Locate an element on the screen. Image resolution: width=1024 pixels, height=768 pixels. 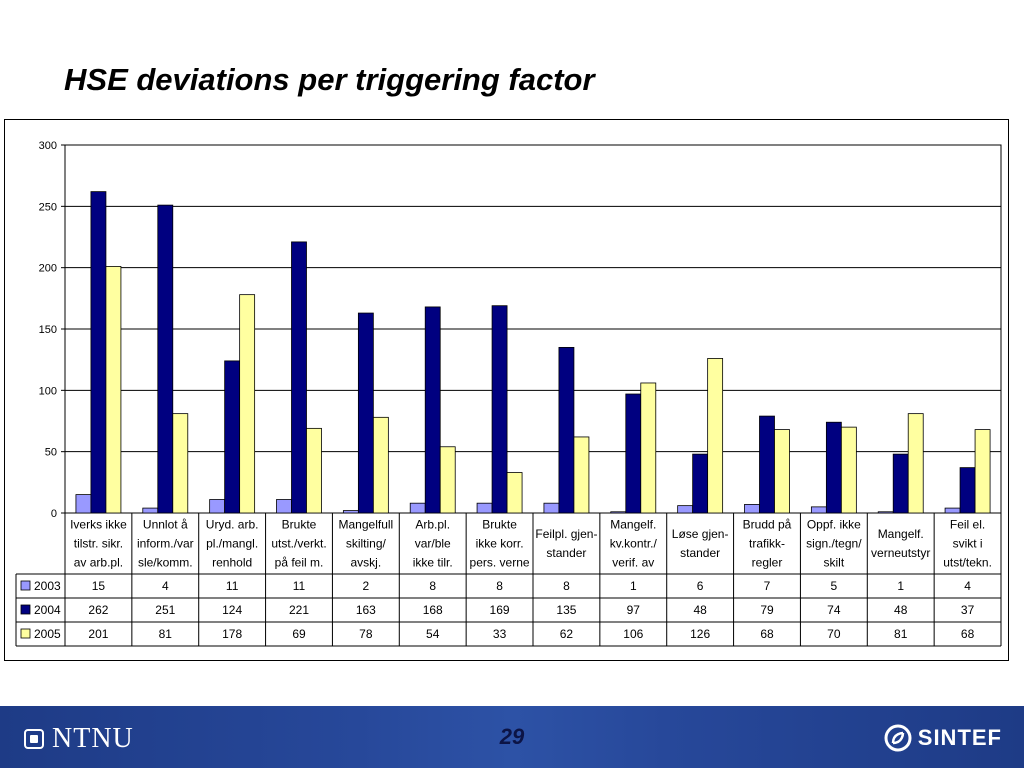
y-tick-label: 50 is located at coordinates (51, 453).